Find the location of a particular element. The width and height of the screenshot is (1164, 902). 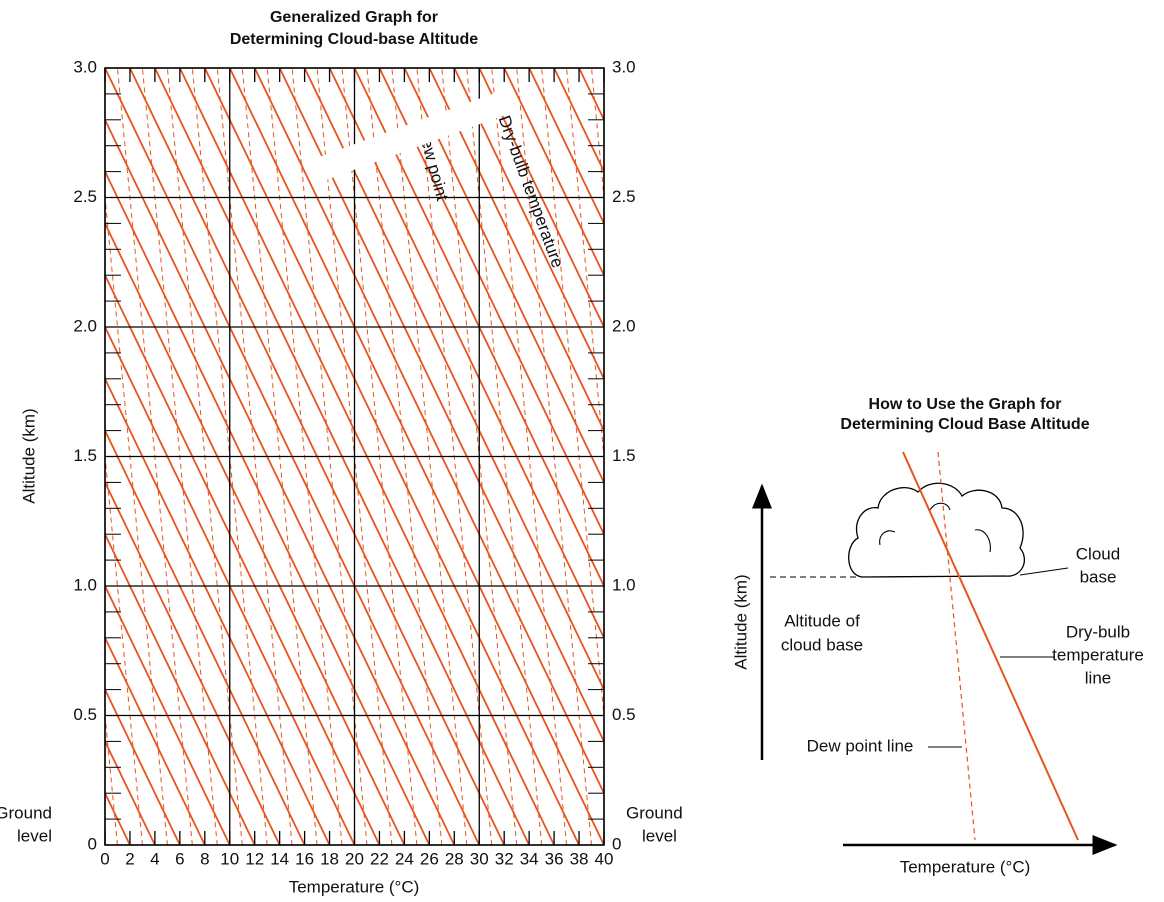

annotation: Dry-bulb temperature is located at coordinates (531, 191).